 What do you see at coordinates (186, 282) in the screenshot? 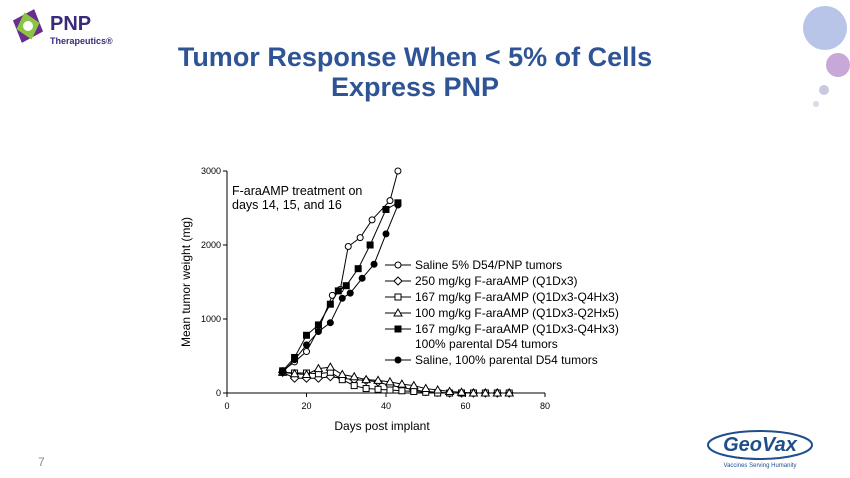
I see `y-axis-label: Mean tumor weight (mg)` at bounding box center [186, 282].